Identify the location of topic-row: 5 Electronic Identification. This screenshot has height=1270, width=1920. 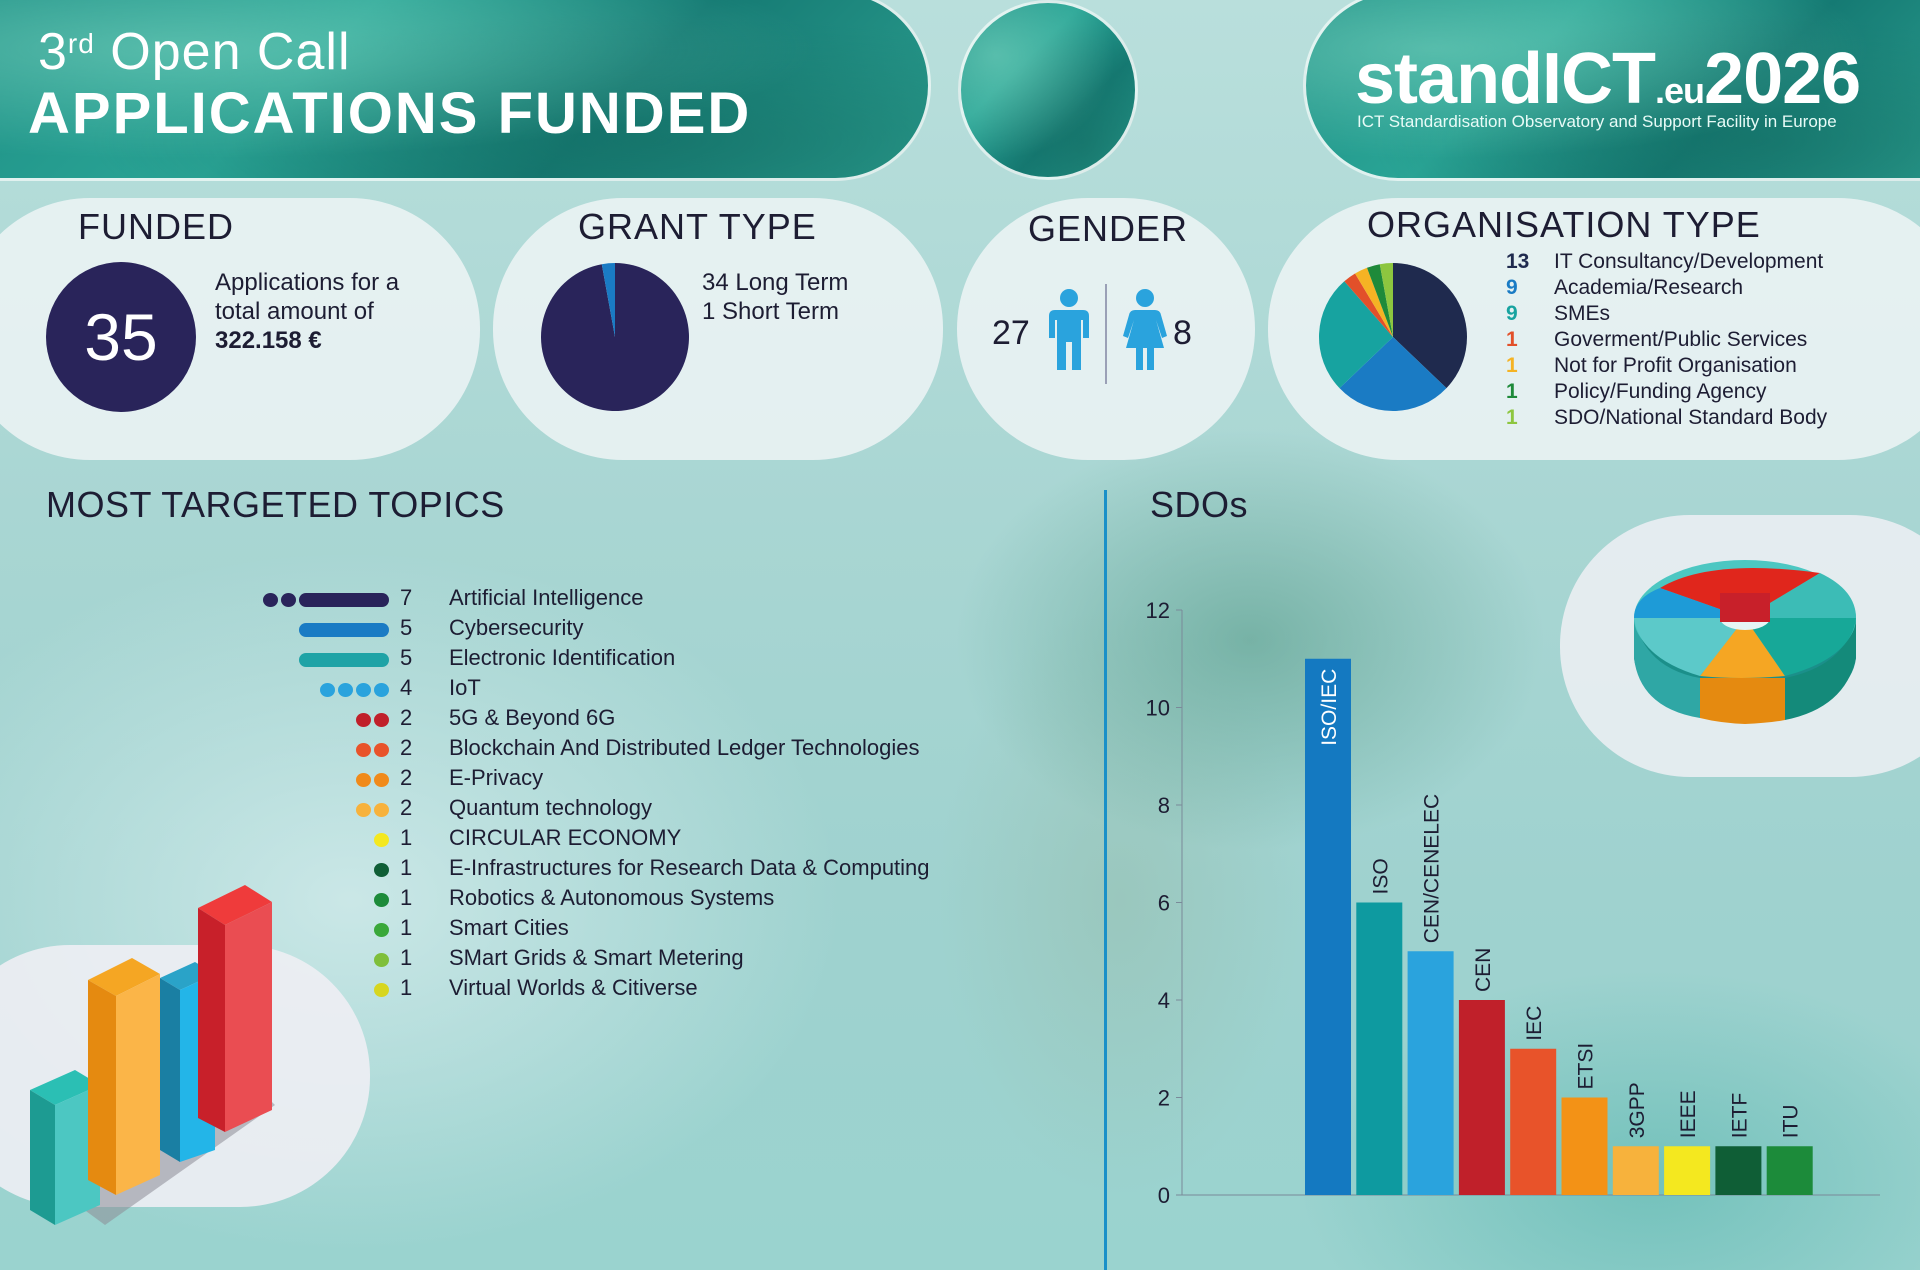
(525, 660).